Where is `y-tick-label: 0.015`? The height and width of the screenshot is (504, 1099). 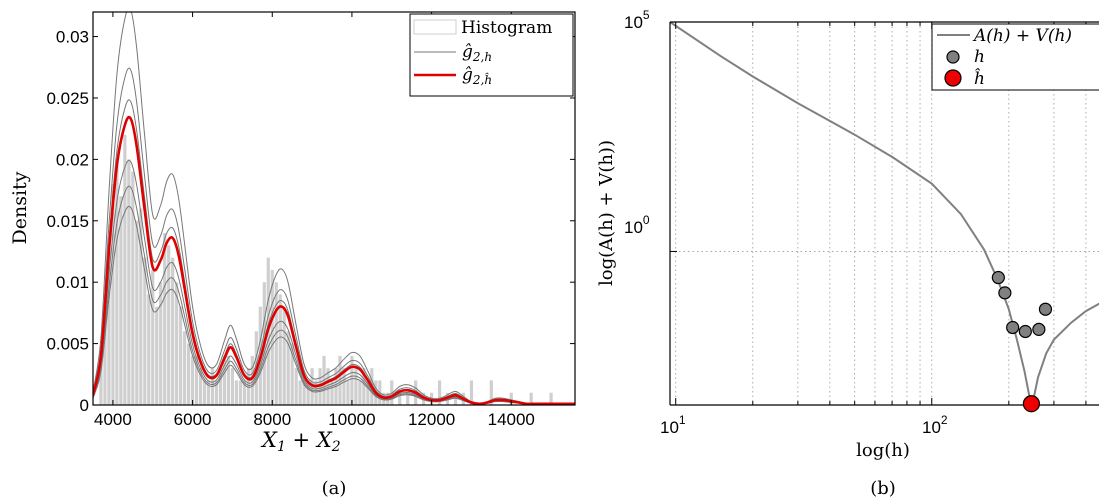 y-tick-label: 0.015 is located at coordinates (67, 221).